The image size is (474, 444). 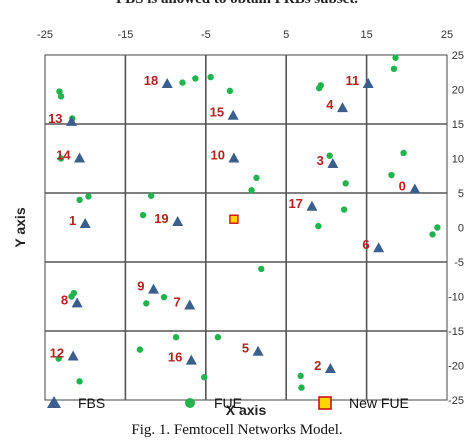 I want to click on x-tick-label: 25, so click(x=447, y=35).